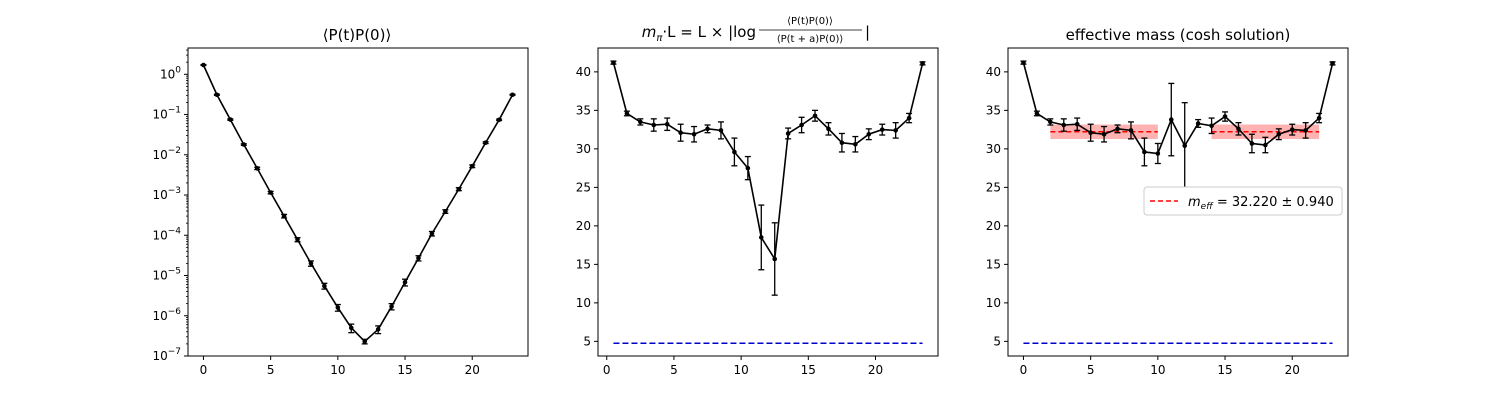  I want to click on svg-text: meff = 32.220 ± 0.940, so click(1261, 203).